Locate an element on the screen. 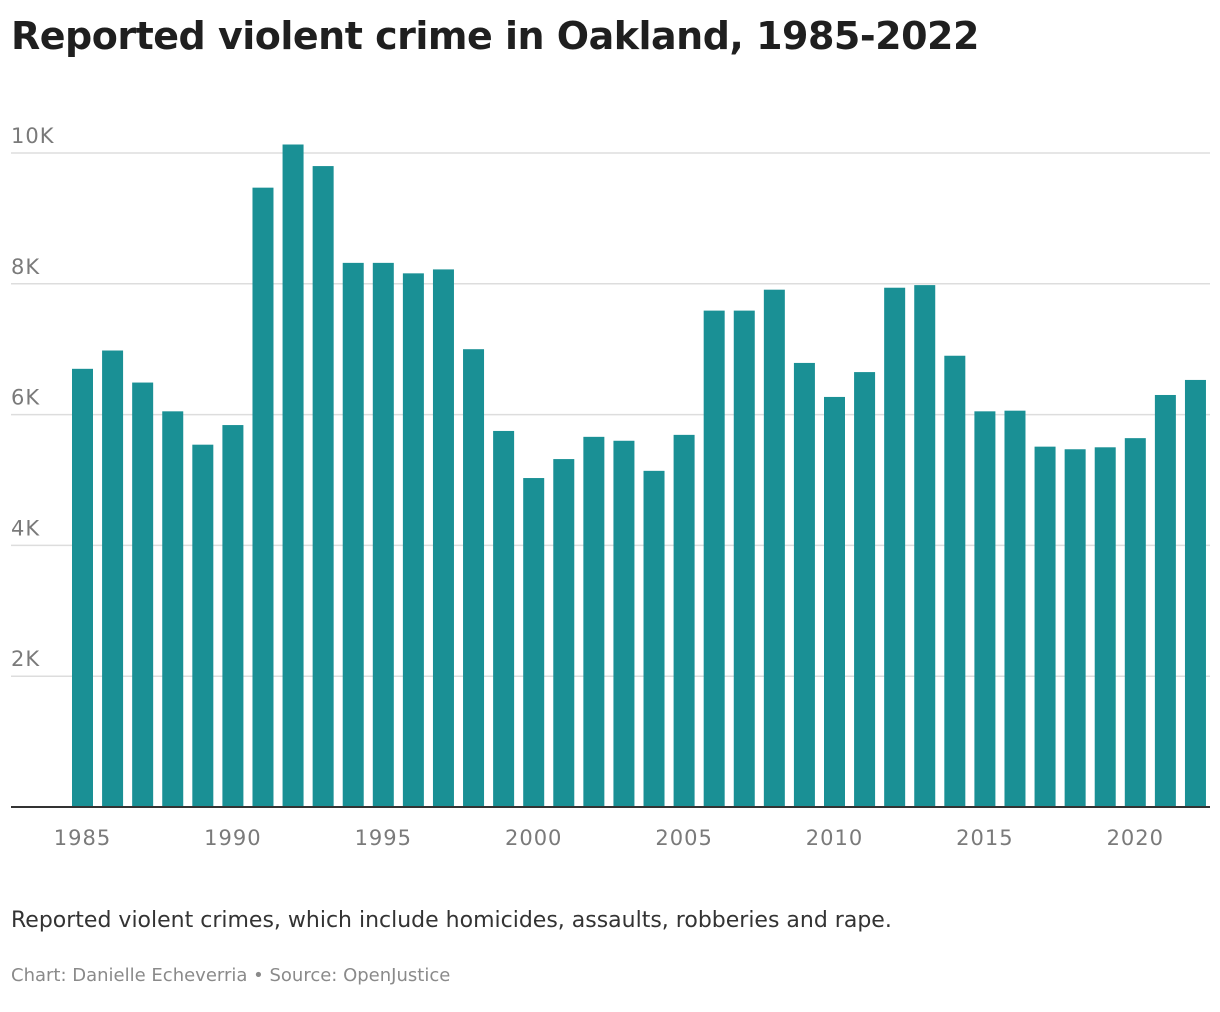 The image size is (1220, 1012). x-tick-labels: 1985 1990 1995 2000 2005 2010 2015 2020 is located at coordinates (609, 838).